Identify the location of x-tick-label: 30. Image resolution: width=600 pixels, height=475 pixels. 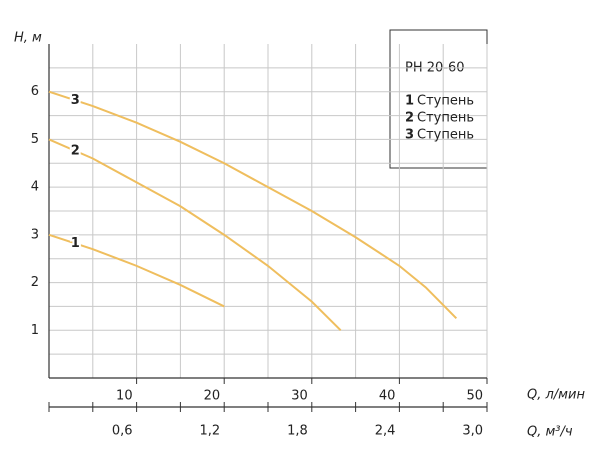
(299, 396).